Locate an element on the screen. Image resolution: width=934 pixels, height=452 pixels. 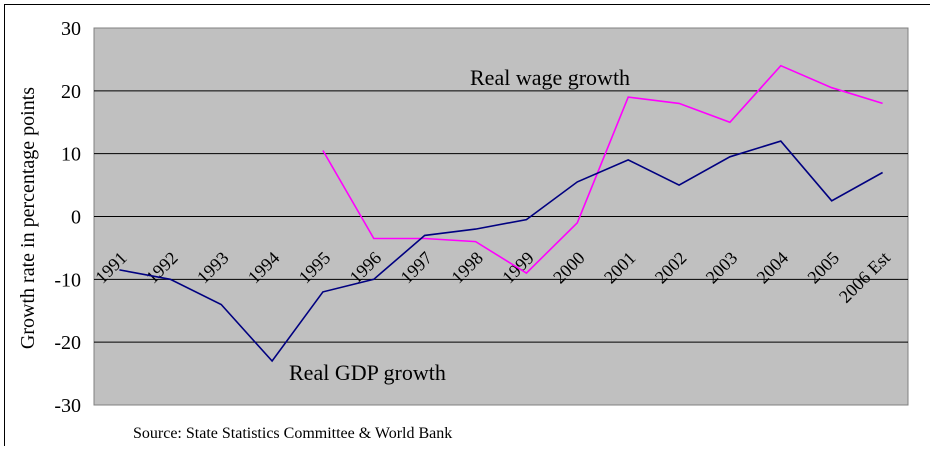
y-tick-label: -30 is located at coordinates (67, 406).